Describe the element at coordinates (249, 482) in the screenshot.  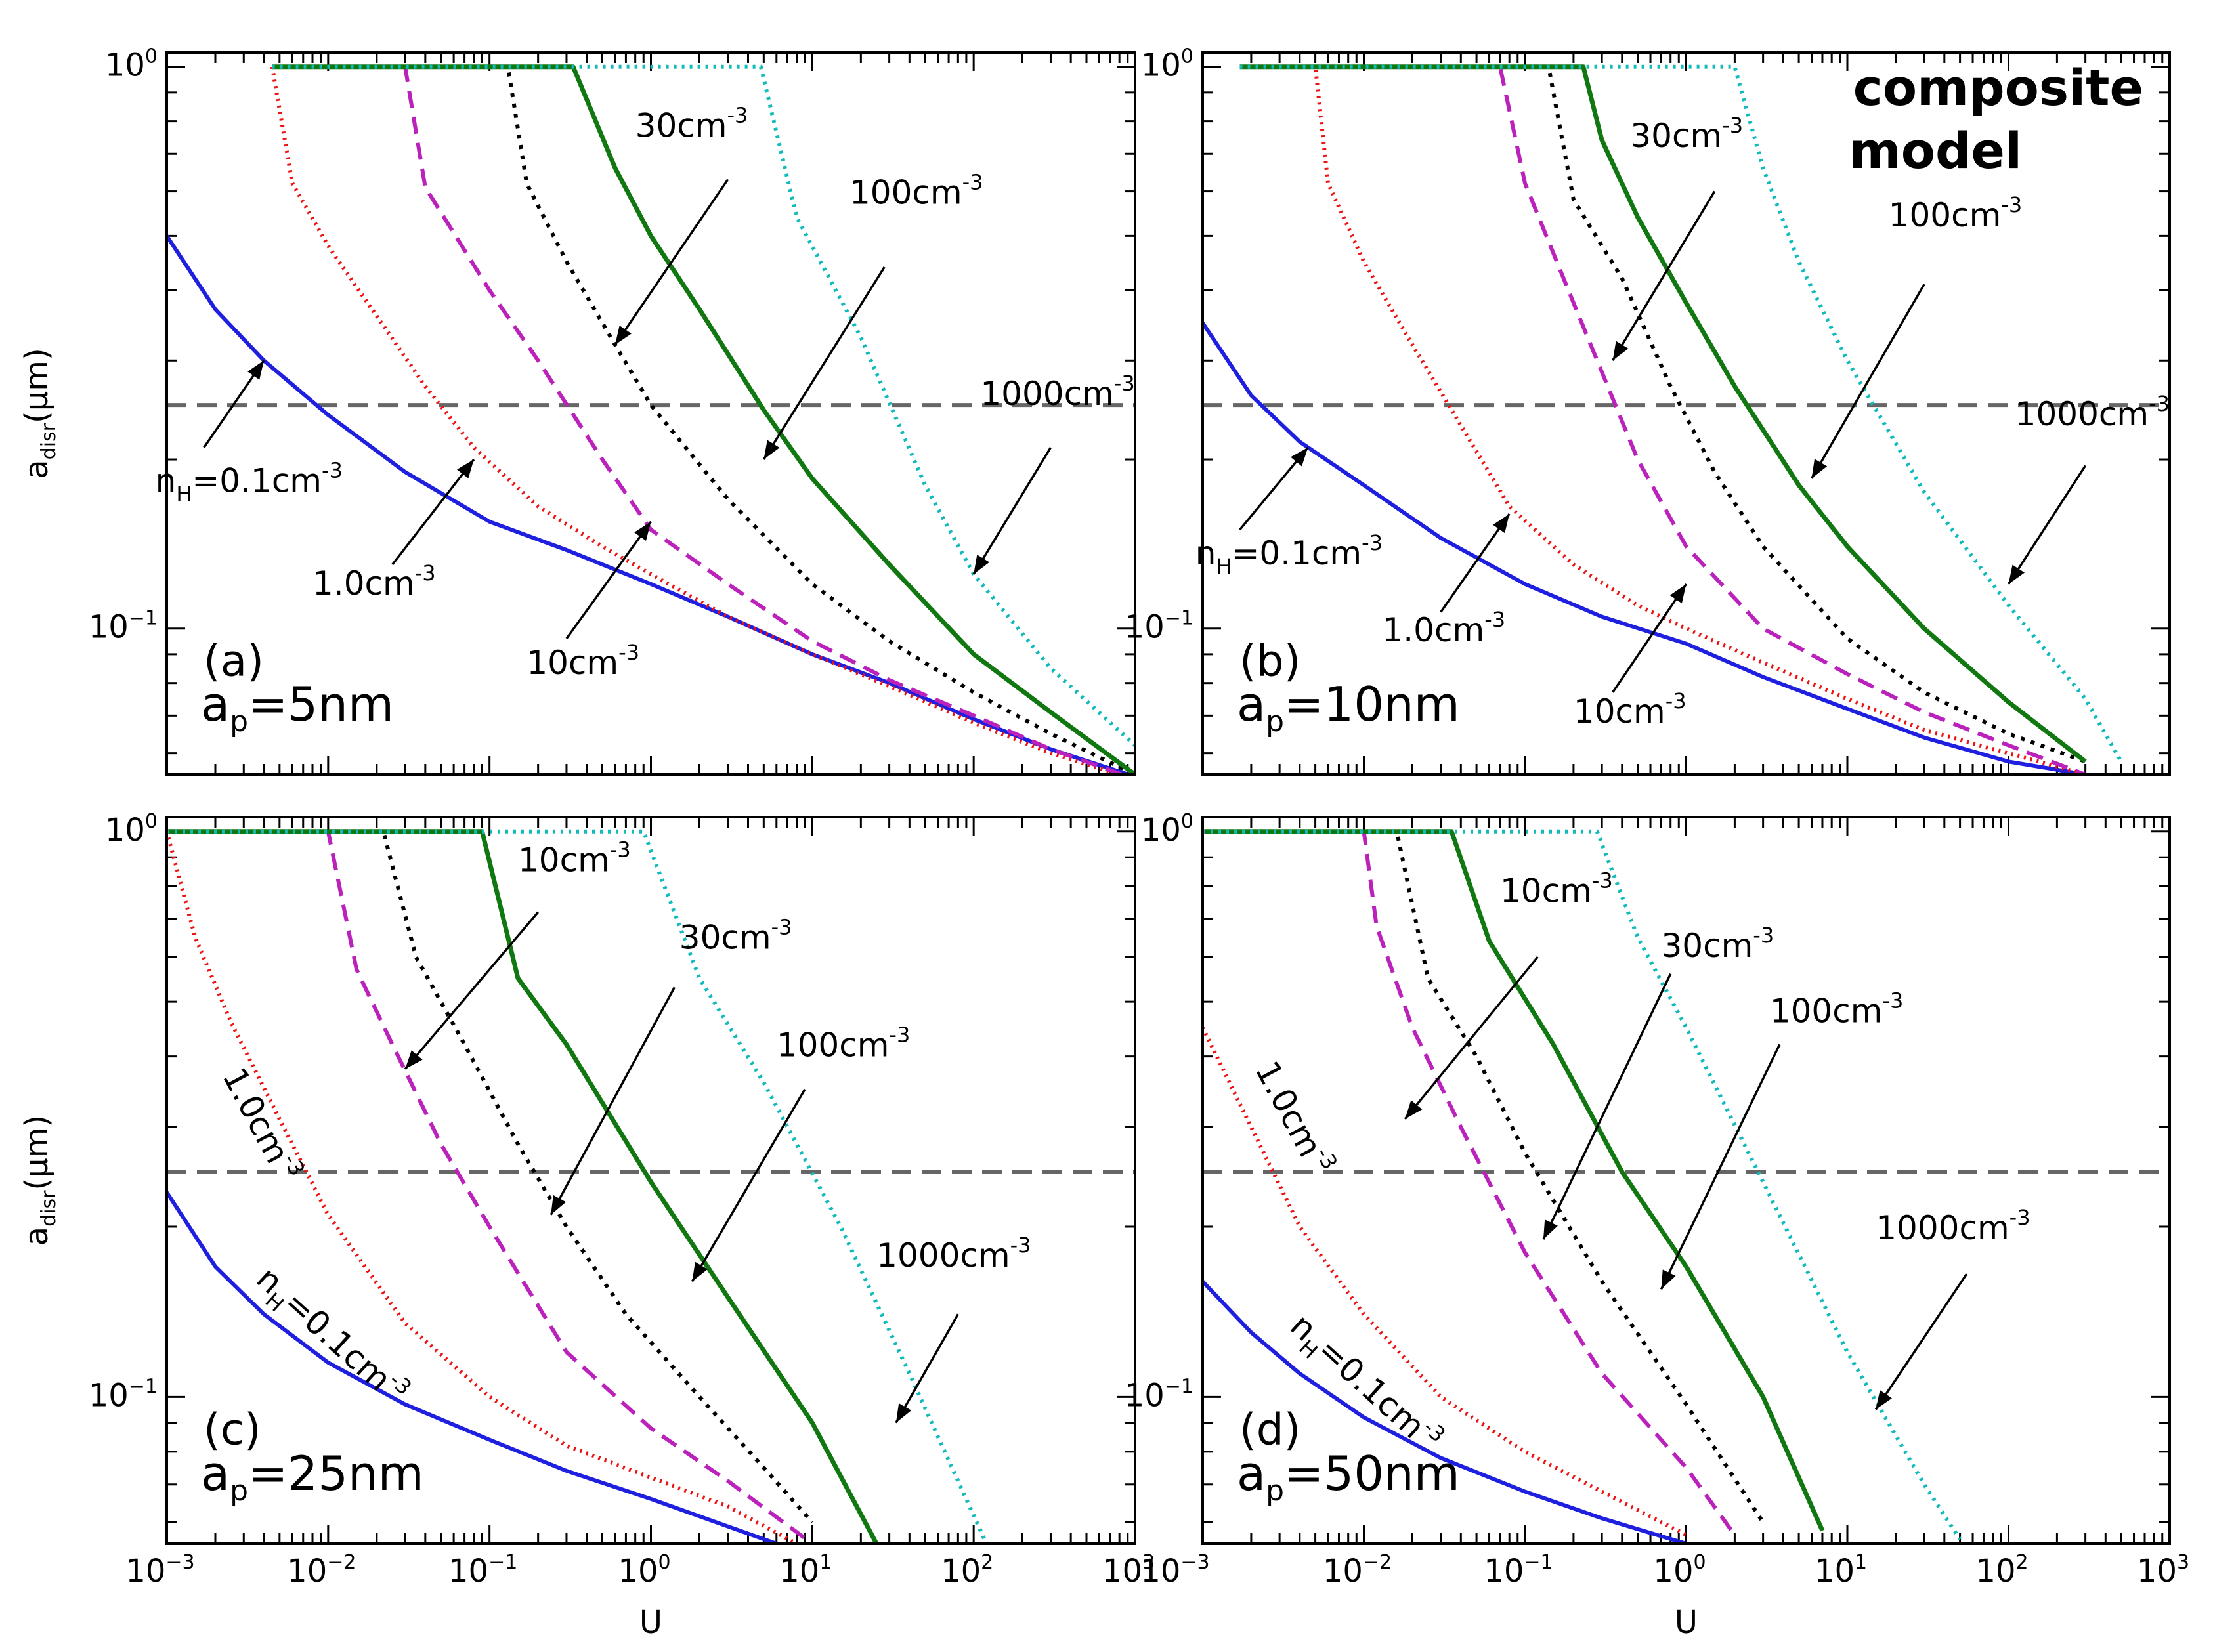
I see `annotation-label: nH=0.1cm-3` at that location.